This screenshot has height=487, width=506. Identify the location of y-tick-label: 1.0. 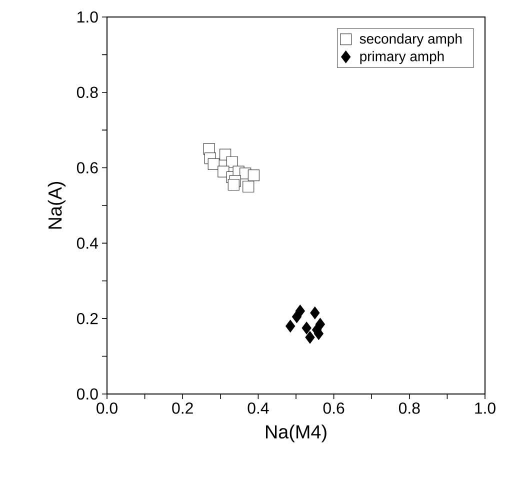
(88, 17).